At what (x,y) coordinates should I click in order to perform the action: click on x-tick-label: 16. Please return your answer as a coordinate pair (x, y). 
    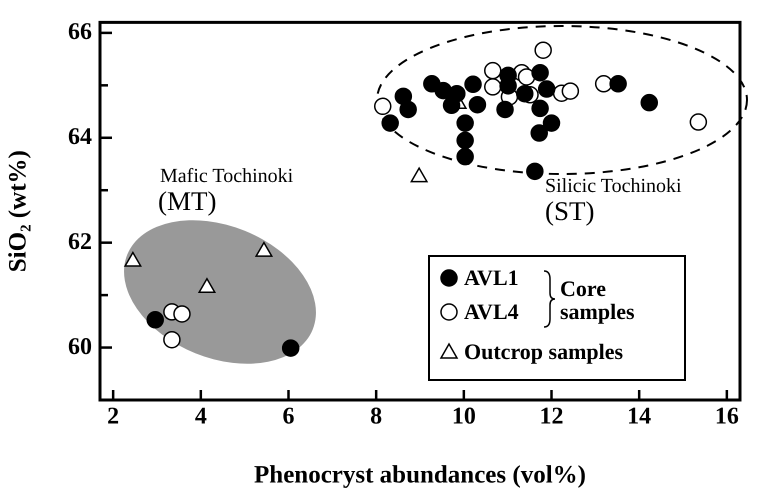
    Looking at the image, I should click on (726, 417).